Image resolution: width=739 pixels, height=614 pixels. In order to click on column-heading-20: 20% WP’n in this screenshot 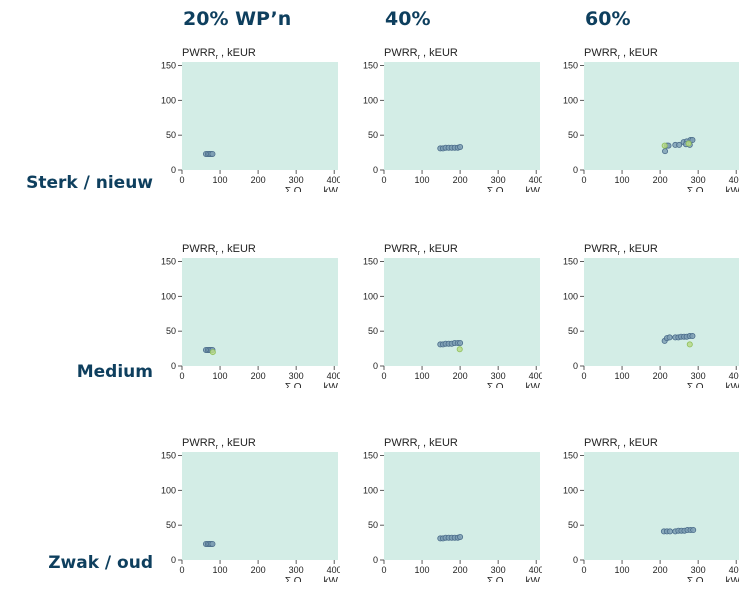, I will do `click(237, 19)`.